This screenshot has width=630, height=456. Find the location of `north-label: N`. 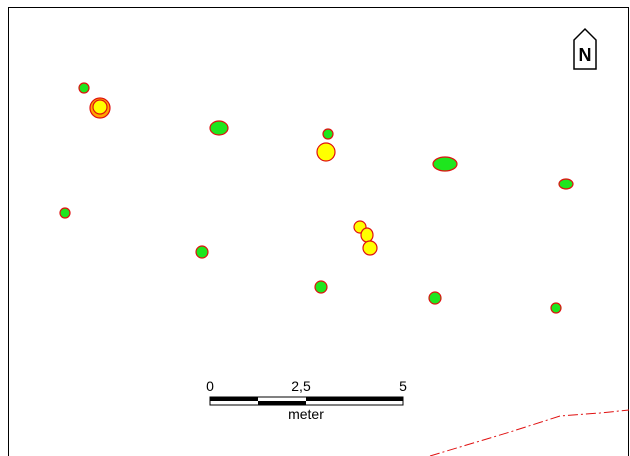

north-label: N is located at coordinates (585, 55).